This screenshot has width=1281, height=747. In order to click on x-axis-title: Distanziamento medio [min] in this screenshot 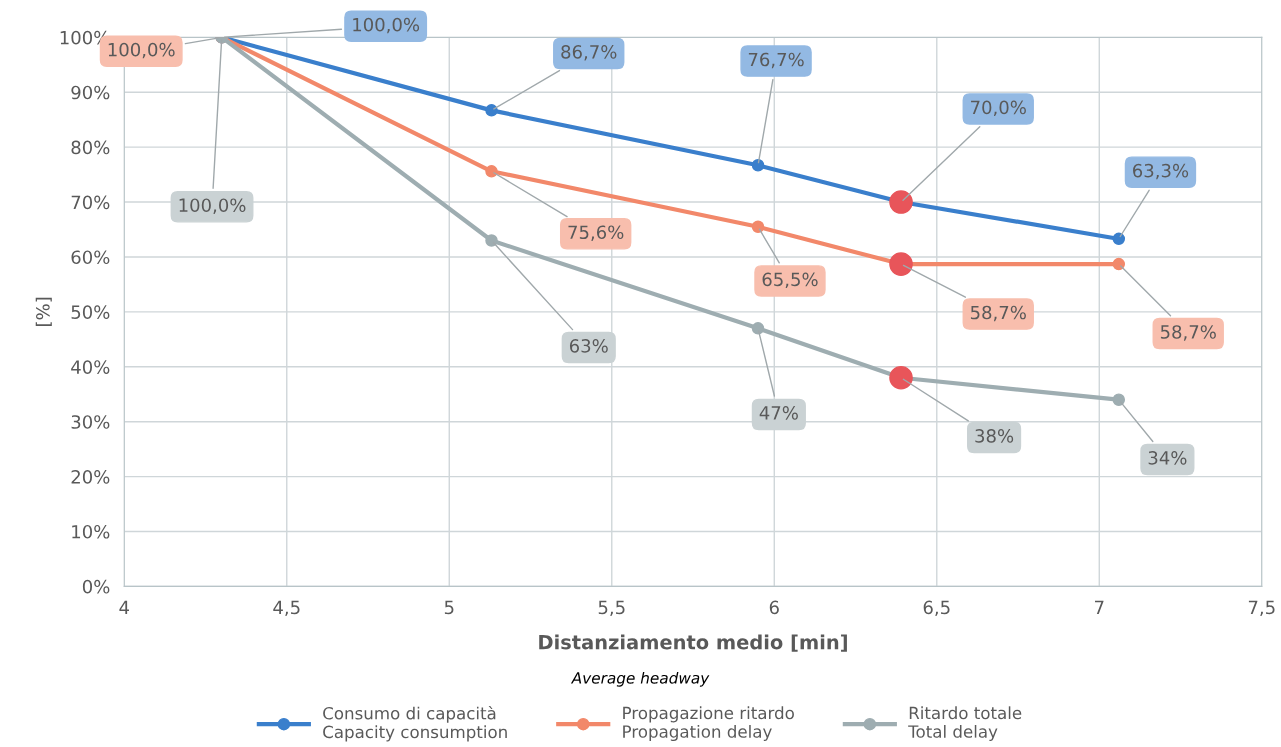, I will do `click(693, 643)`.